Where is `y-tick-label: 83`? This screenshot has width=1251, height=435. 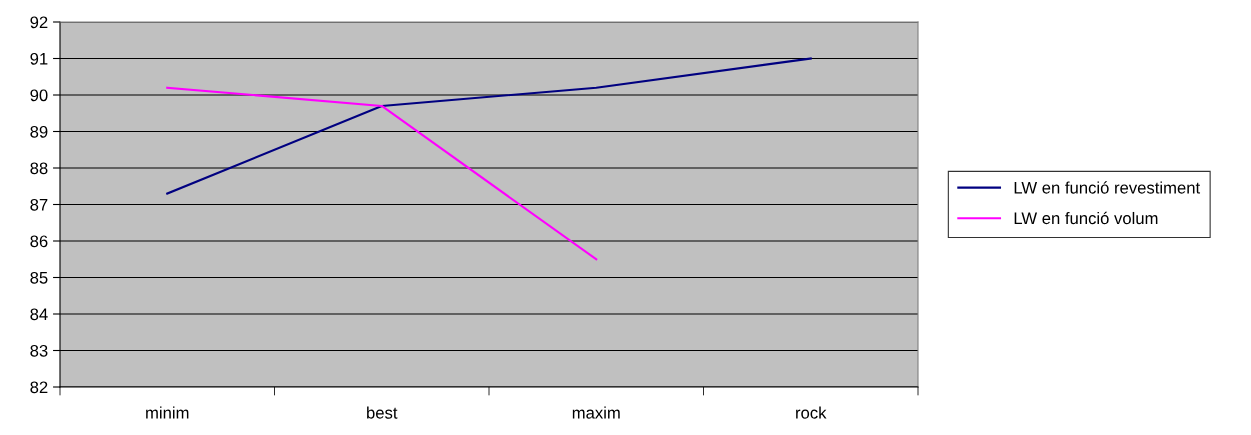 y-tick-label: 83 is located at coordinates (39, 350).